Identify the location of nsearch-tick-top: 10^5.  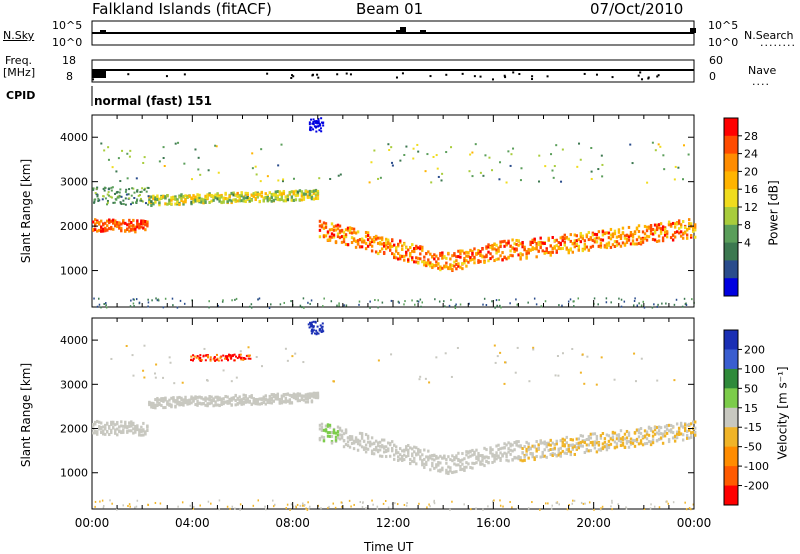
(723, 25).